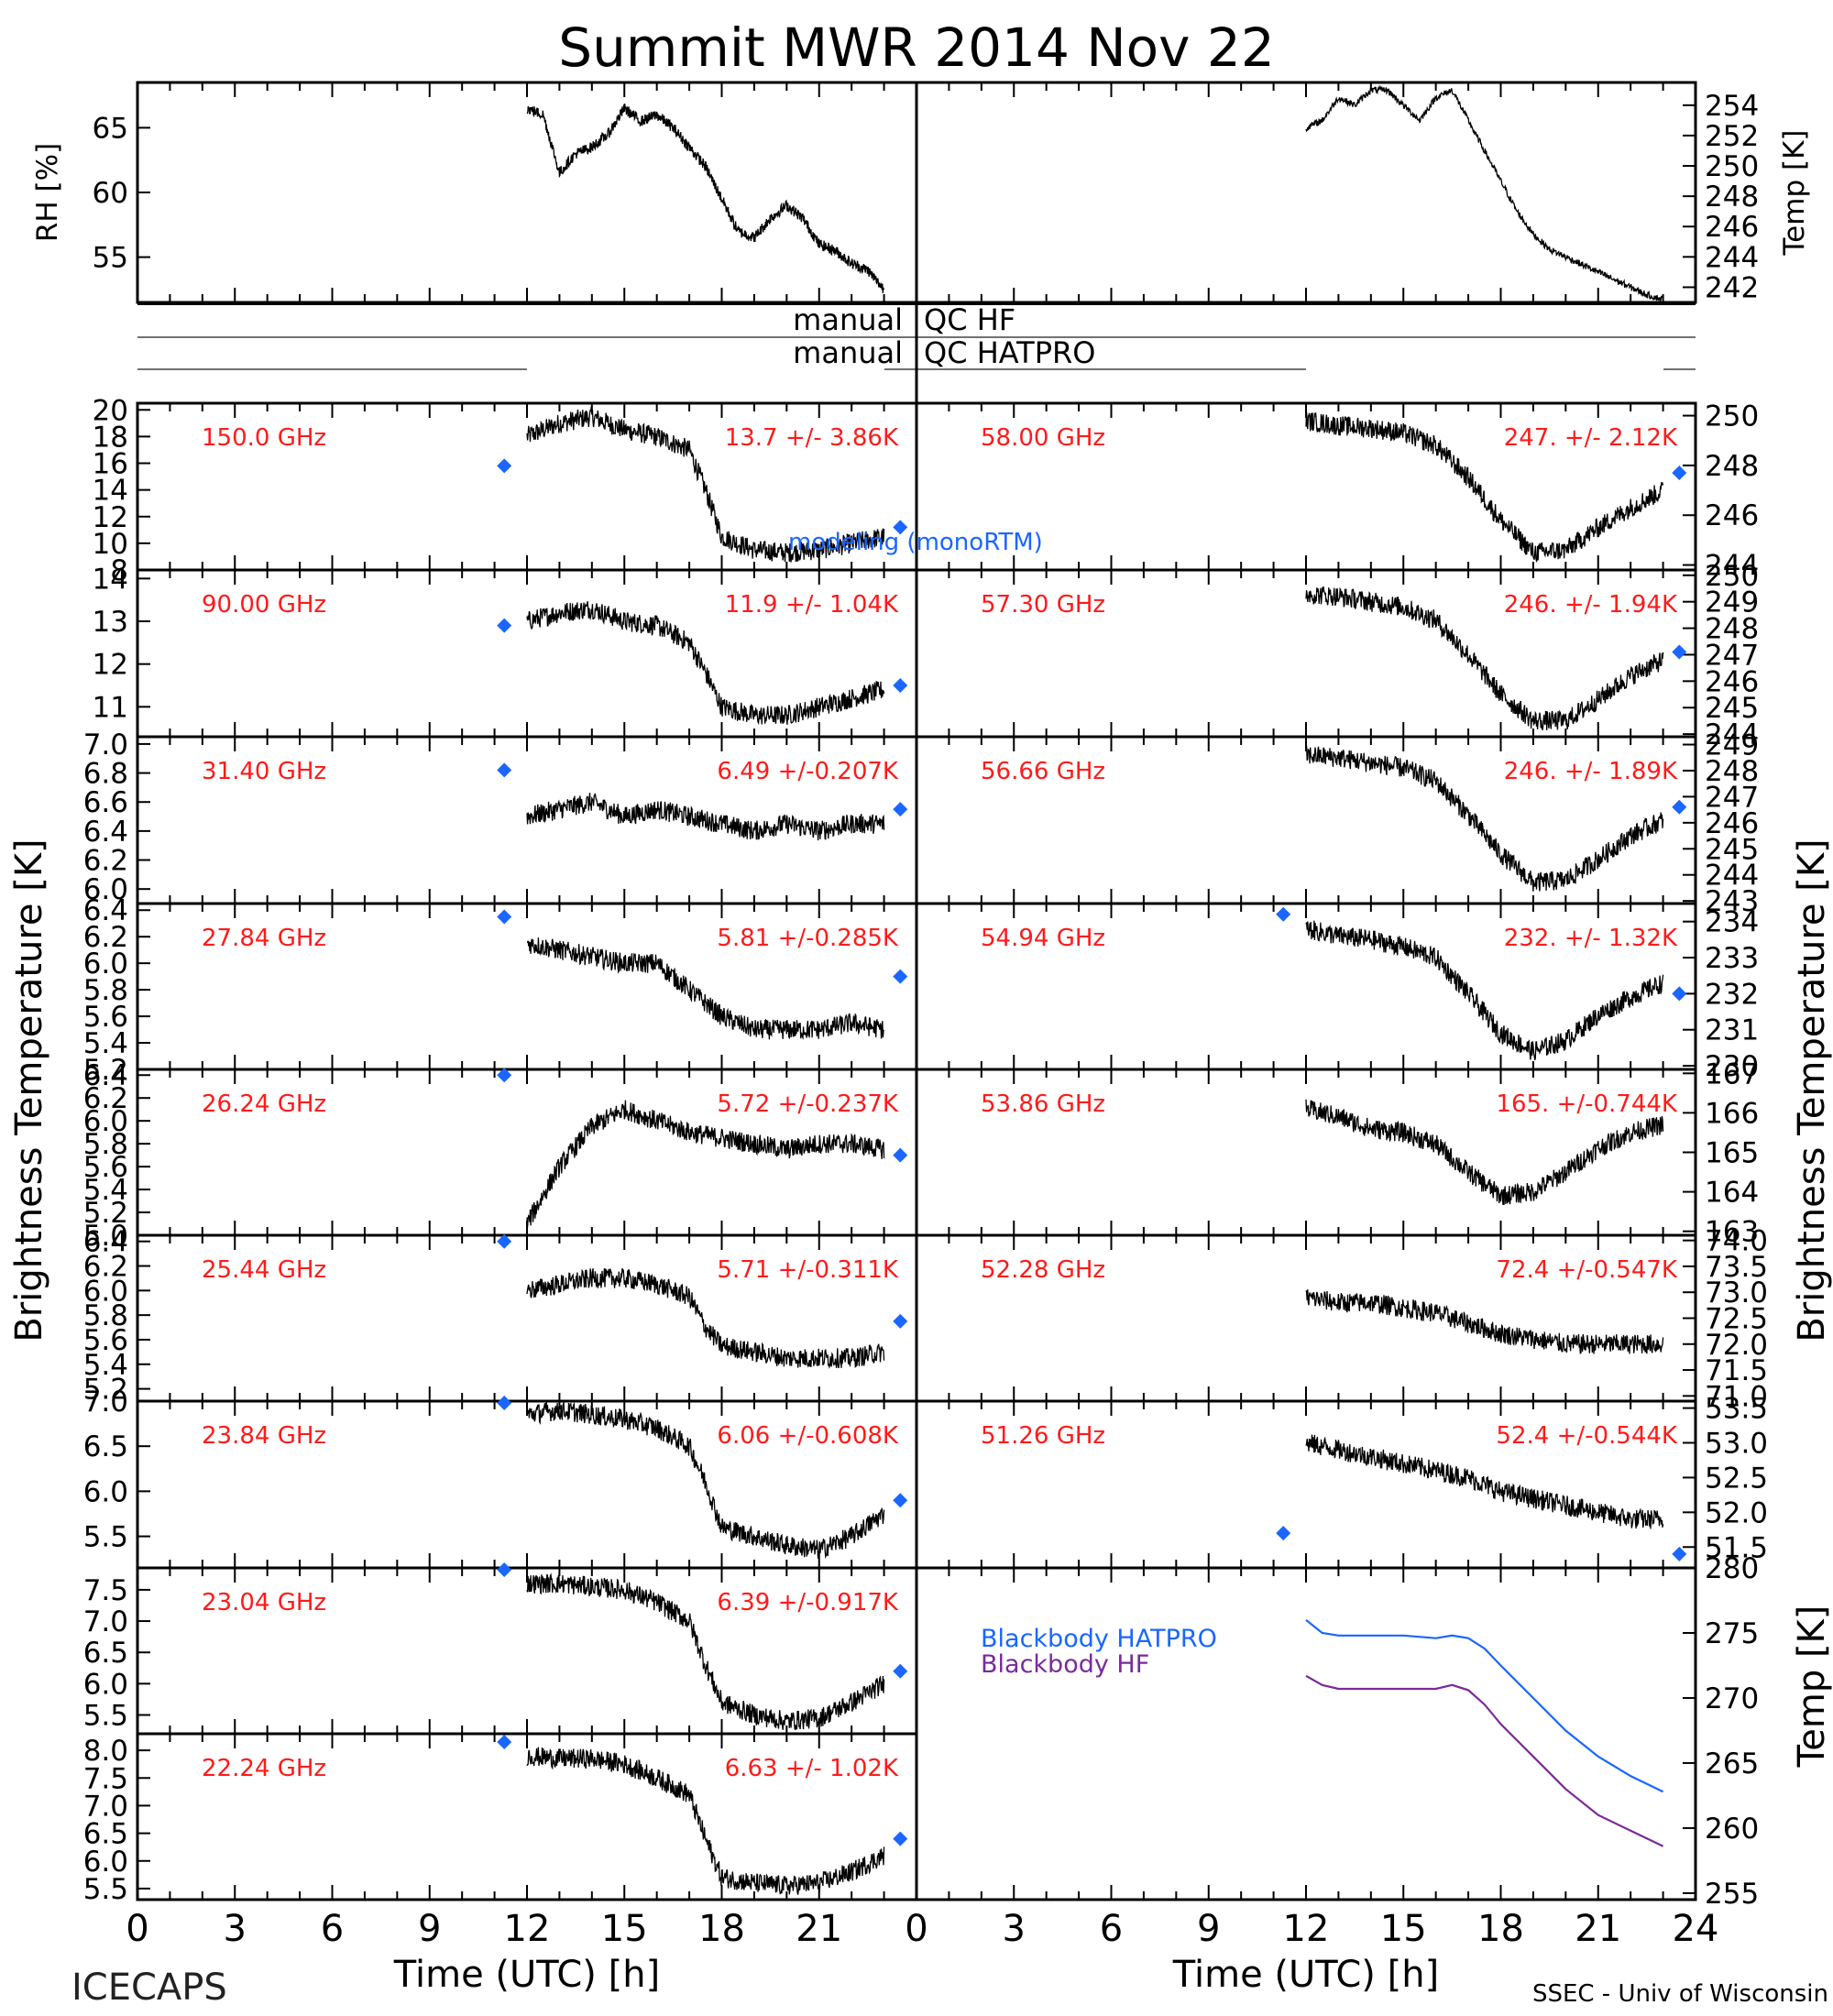  I want to click on right-panel-6-channel-label: 51.26 GHz, so click(1043, 1436).